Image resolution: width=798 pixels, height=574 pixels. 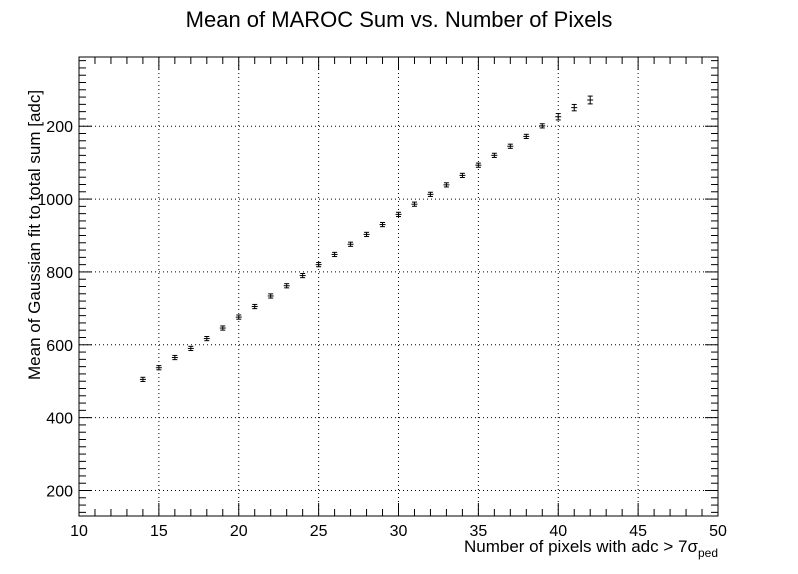 I want to click on x-axis-label-main: Number of pixels with adc > 7σ, so click(x=581, y=546).